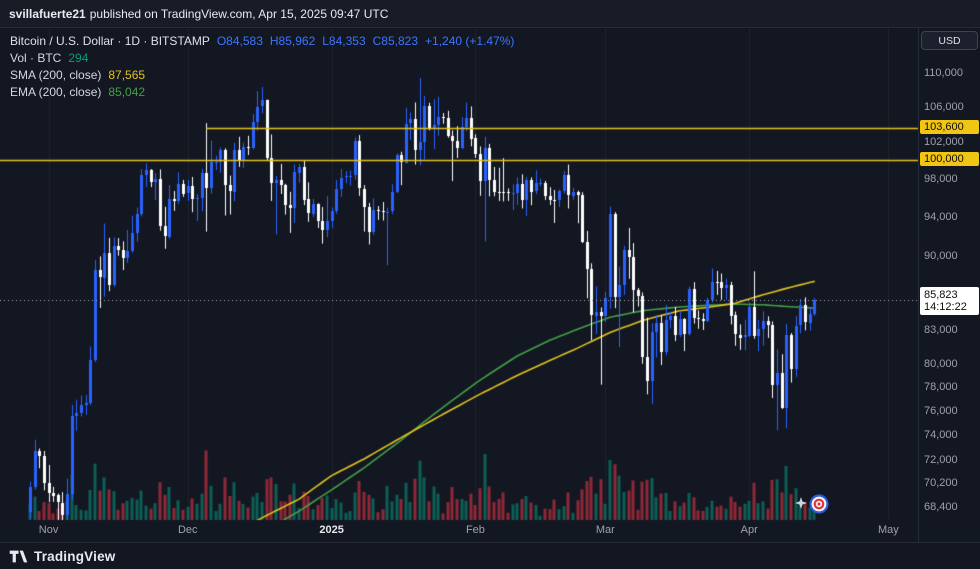  Describe the element at coordinates (941, 294) in the screenshot. I see `last-price-value: 85,823` at that location.